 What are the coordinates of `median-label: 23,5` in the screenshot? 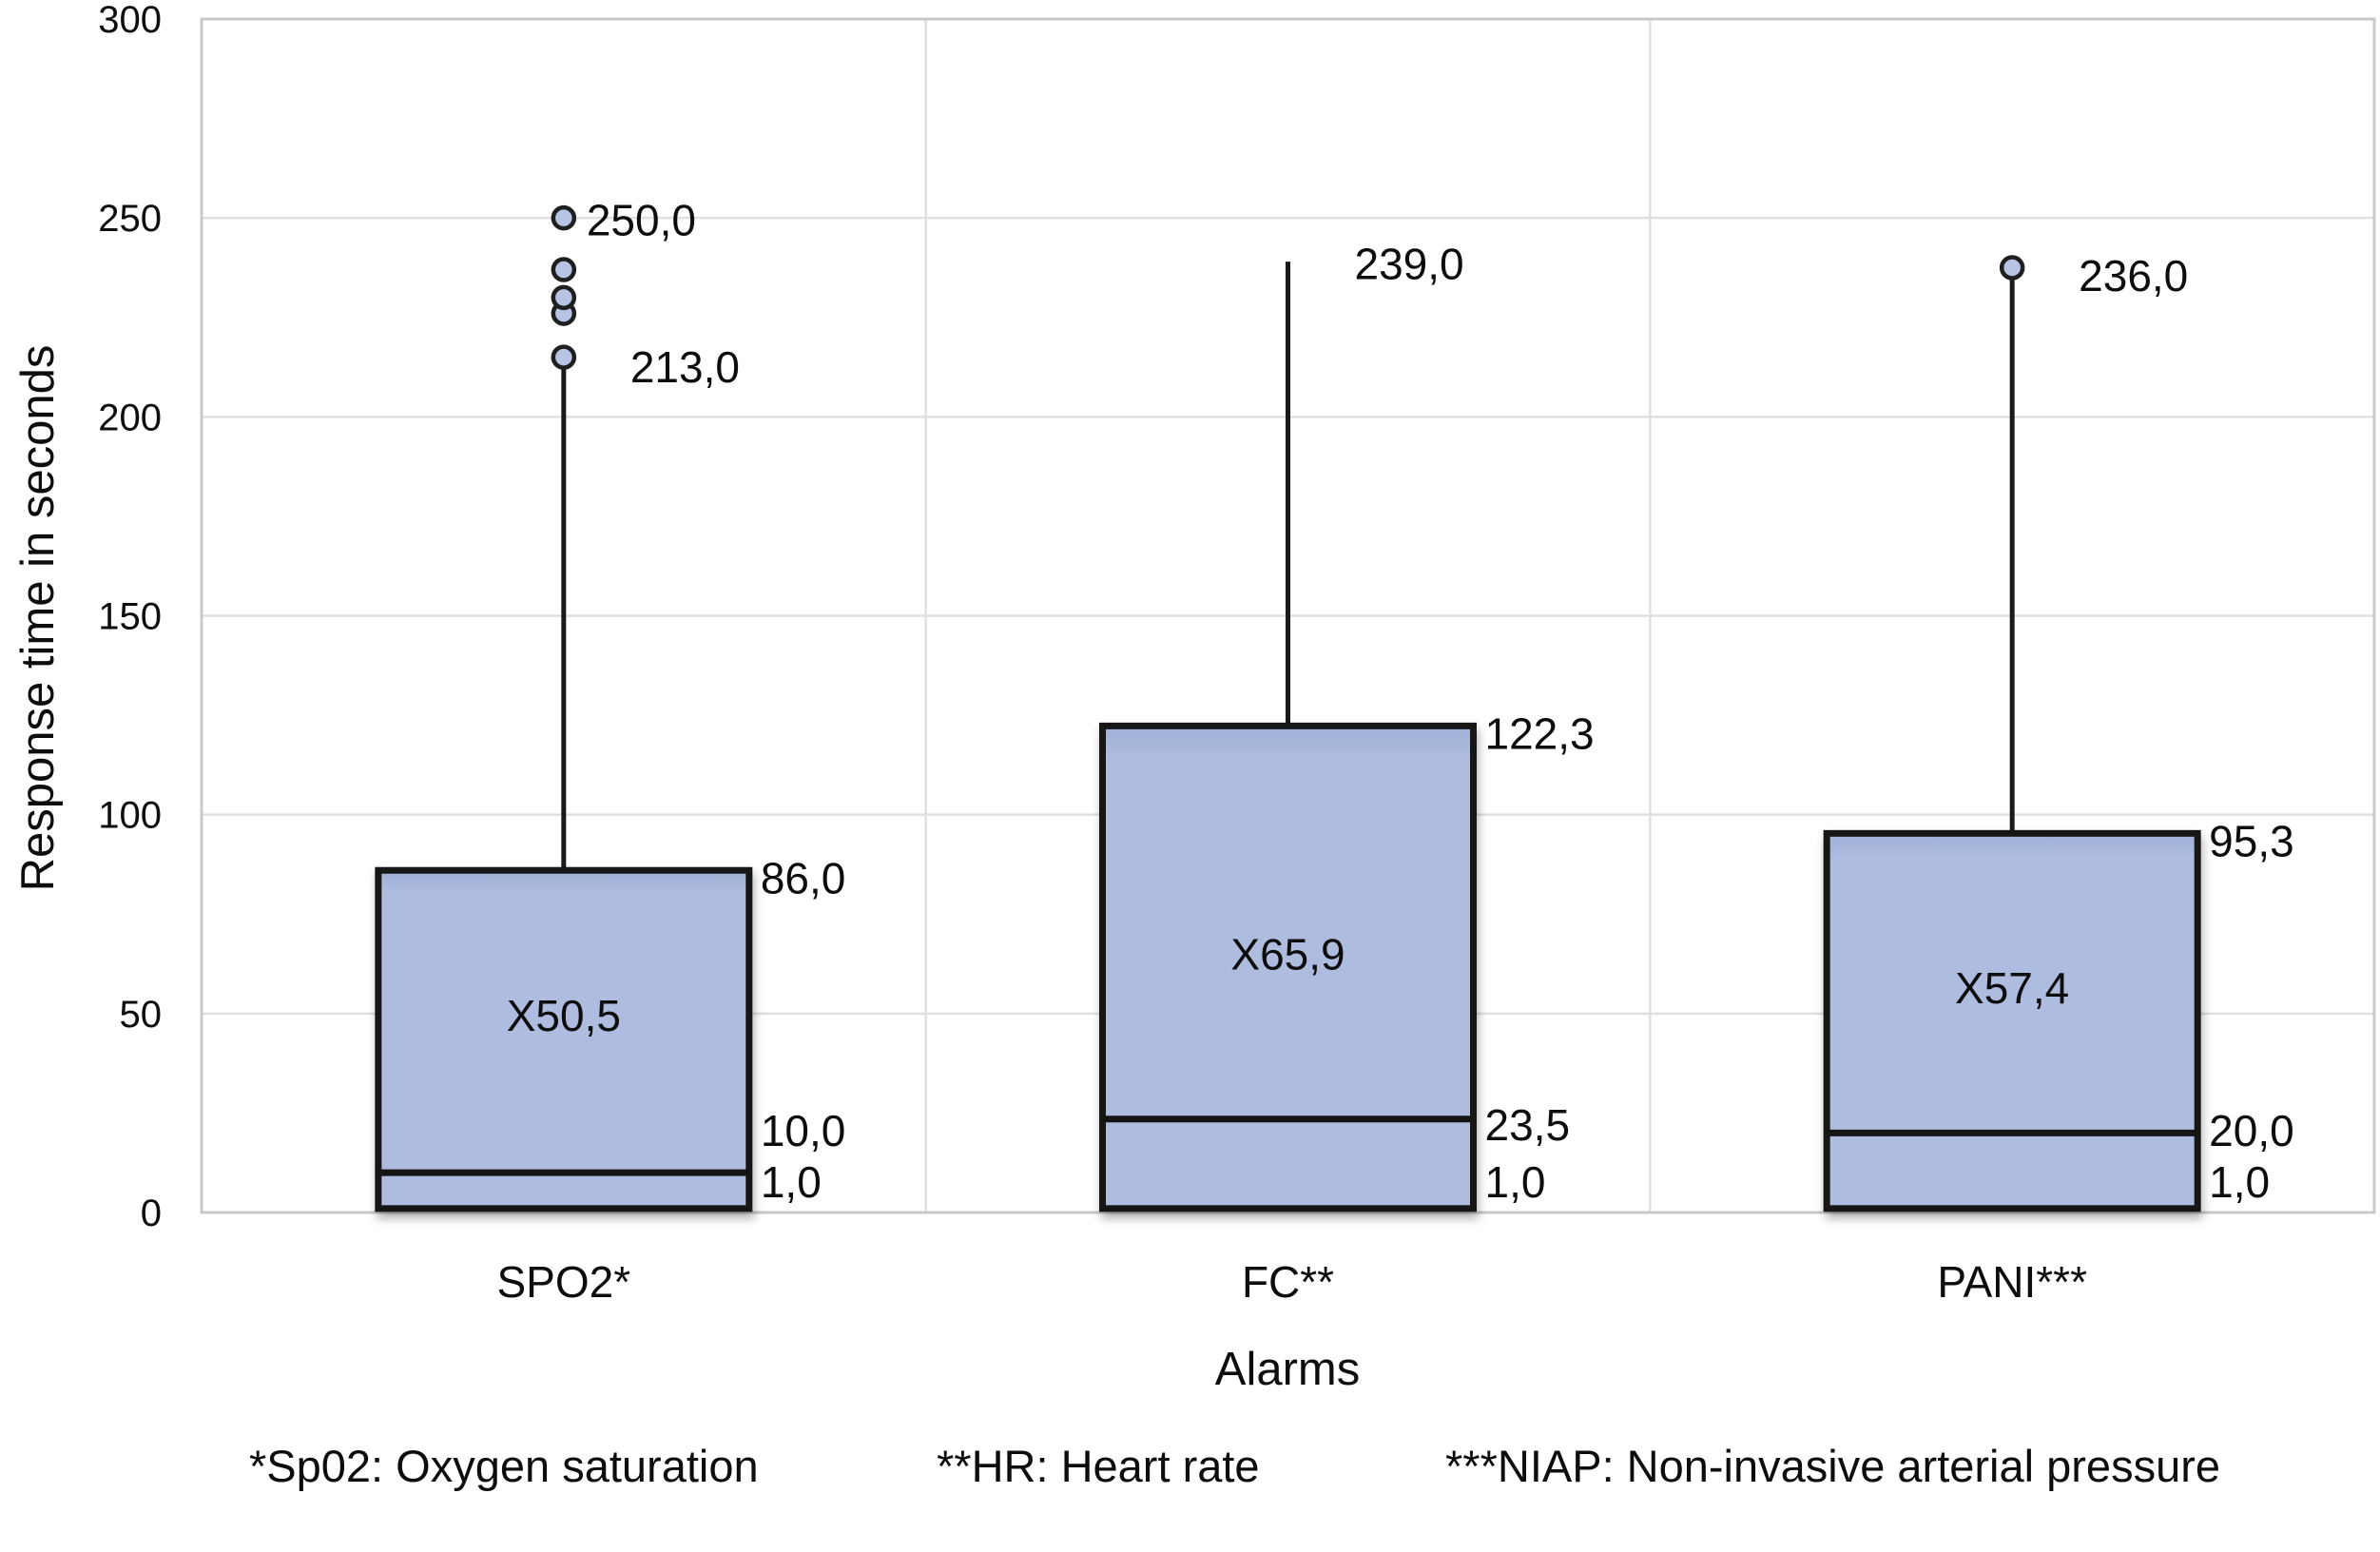 It's located at (1528, 1125).